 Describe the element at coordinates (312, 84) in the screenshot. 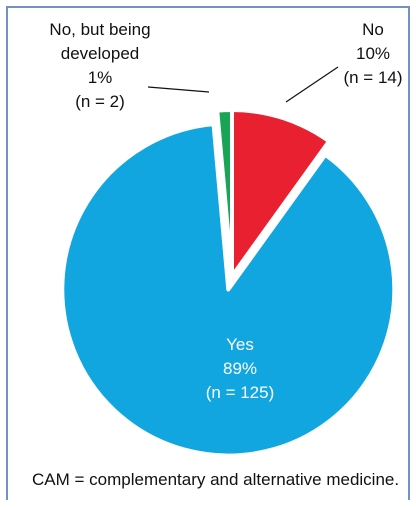

I see `leader-line-no` at that location.